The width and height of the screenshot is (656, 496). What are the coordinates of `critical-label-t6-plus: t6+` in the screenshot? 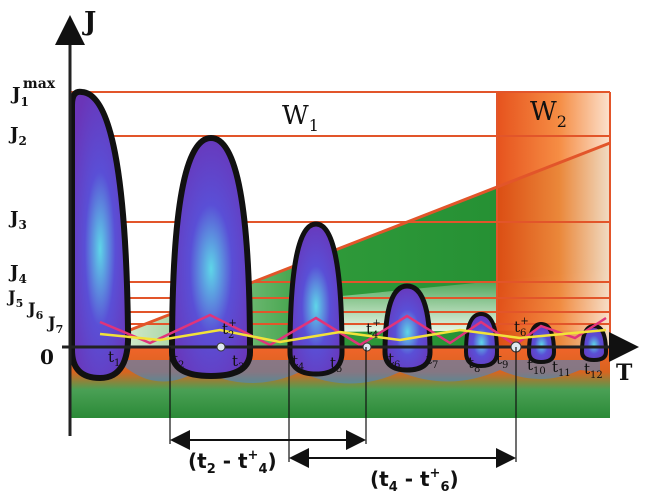 It's located at (521, 327).